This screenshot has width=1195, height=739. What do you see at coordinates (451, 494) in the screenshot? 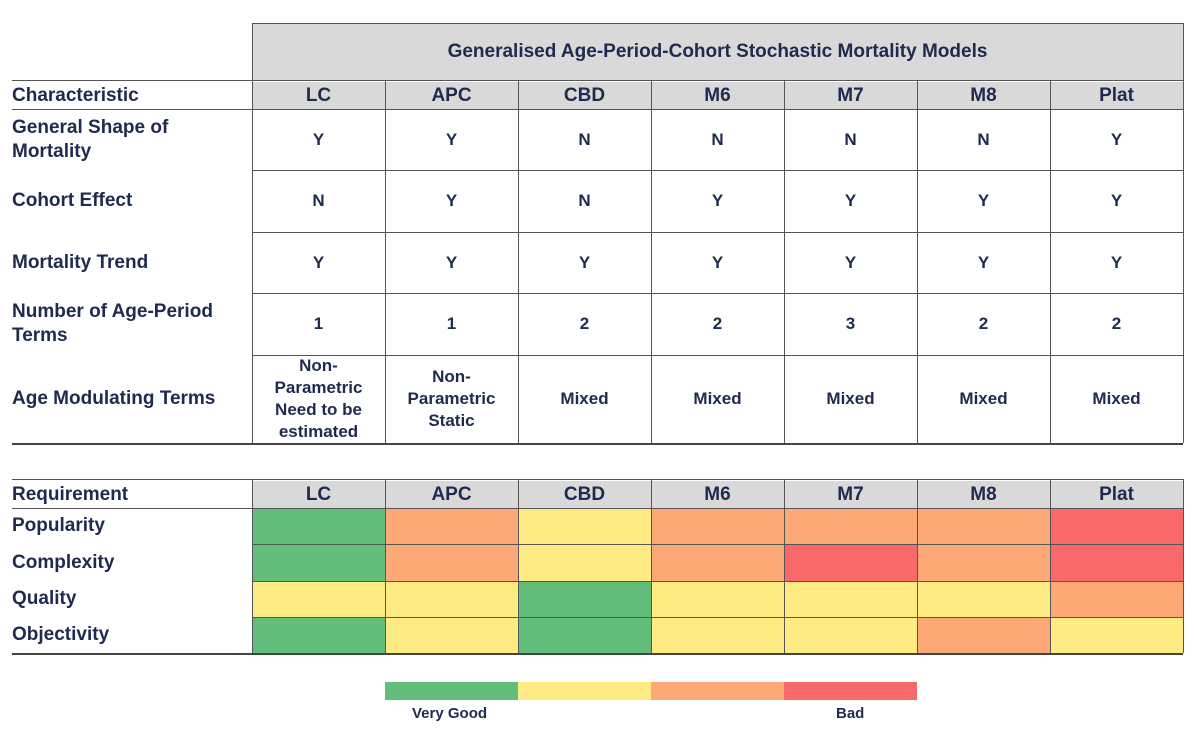
I see `table2-col-header-apc: APC` at bounding box center [451, 494].